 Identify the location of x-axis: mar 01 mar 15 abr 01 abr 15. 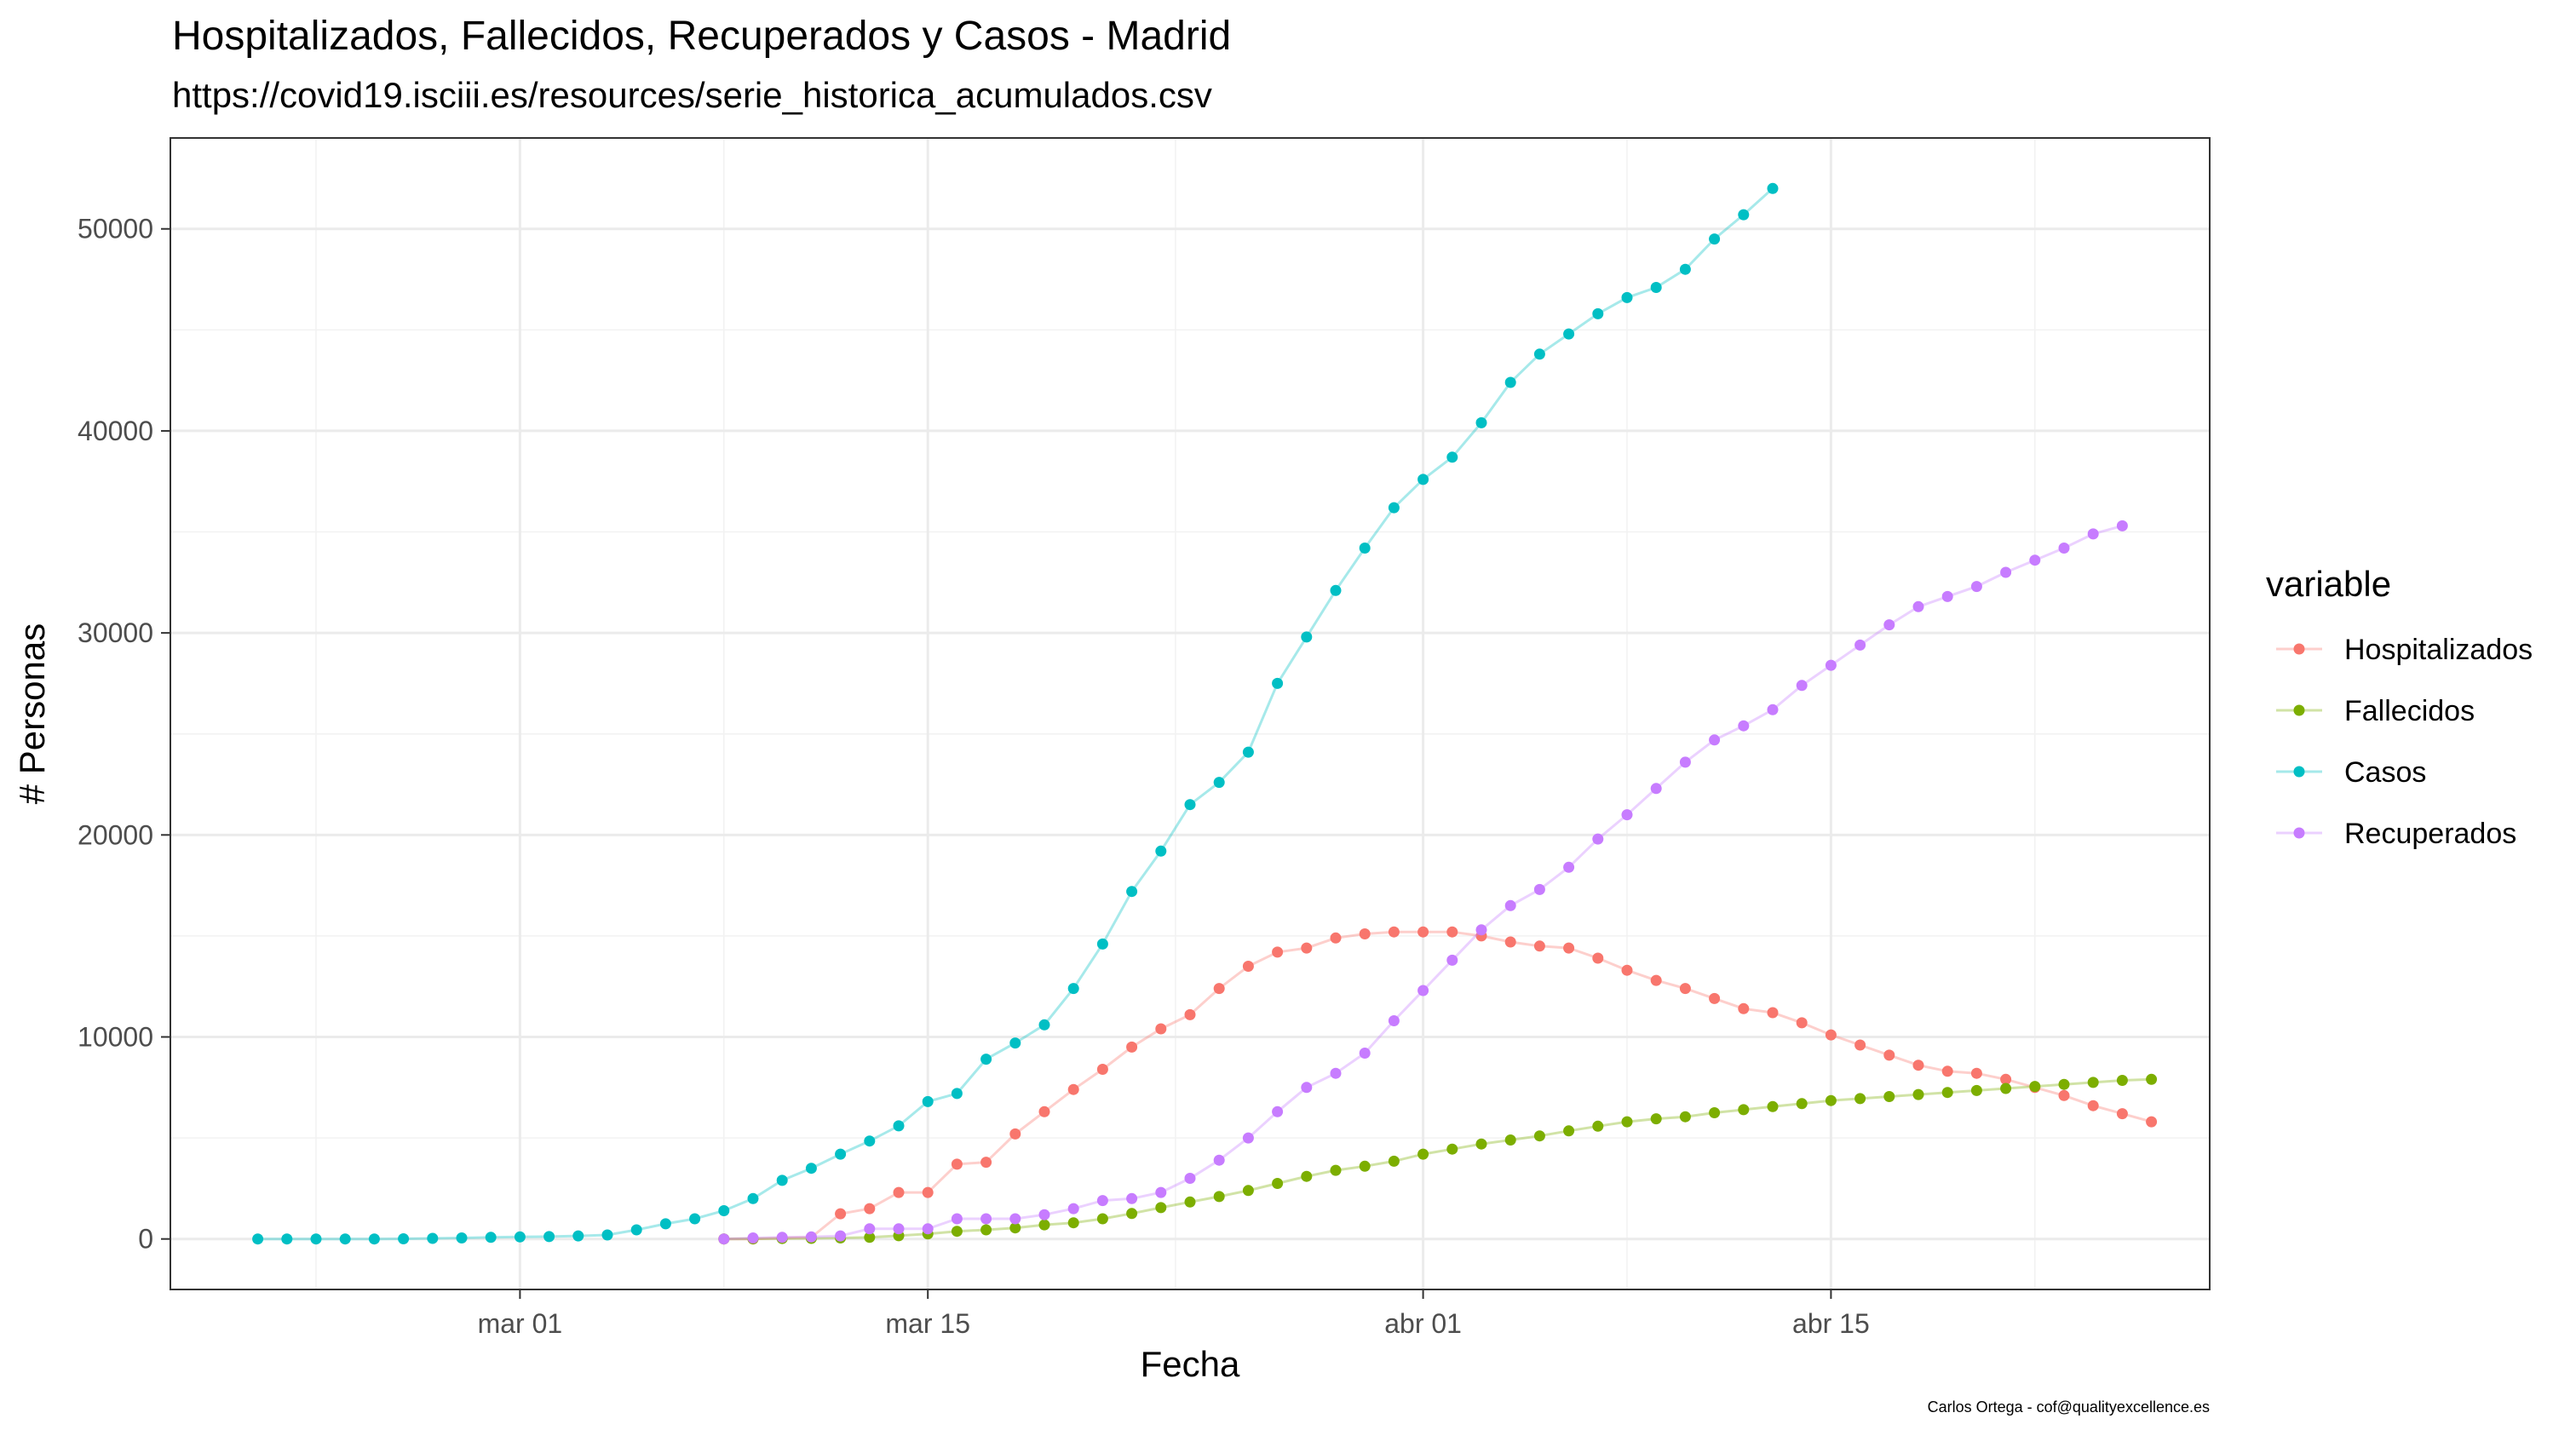
(1174, 1314).